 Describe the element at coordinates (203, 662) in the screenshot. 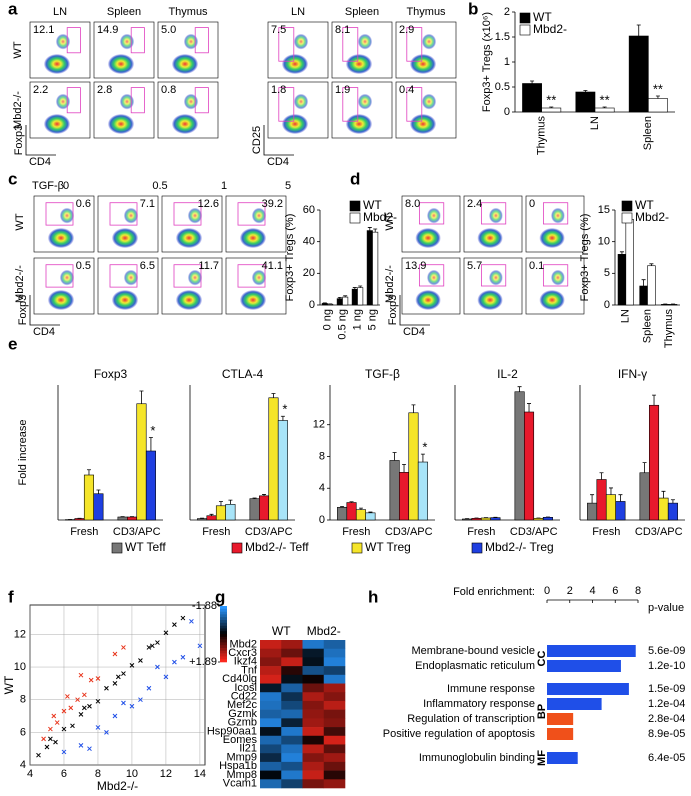

I see `color-tick-label: +1.89` at that location.